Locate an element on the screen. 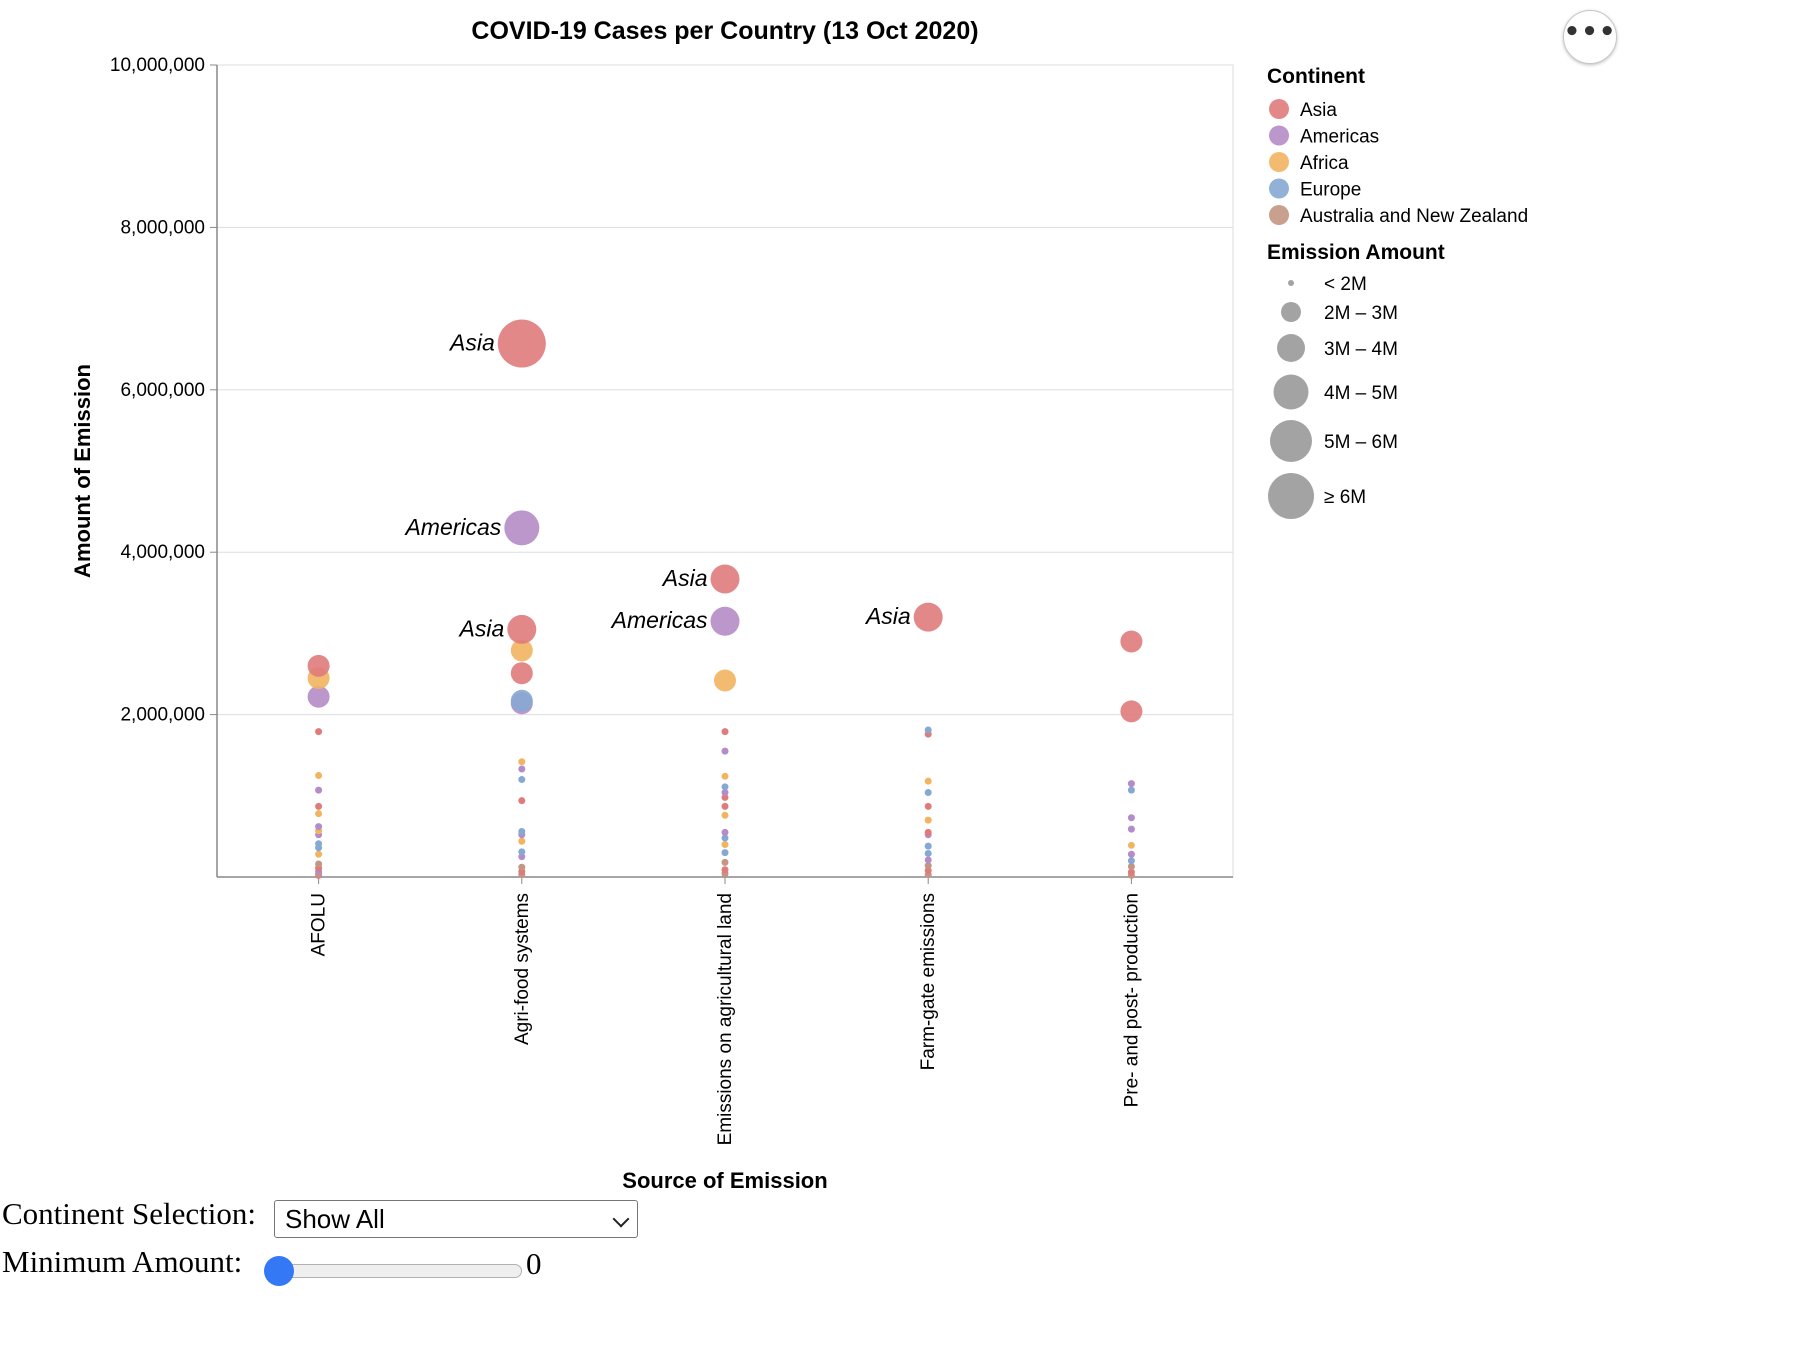 The width and height of the screenshot is (1818, 1368). x-axis-title: Source of Emission is located at coordinates (724, 1180).